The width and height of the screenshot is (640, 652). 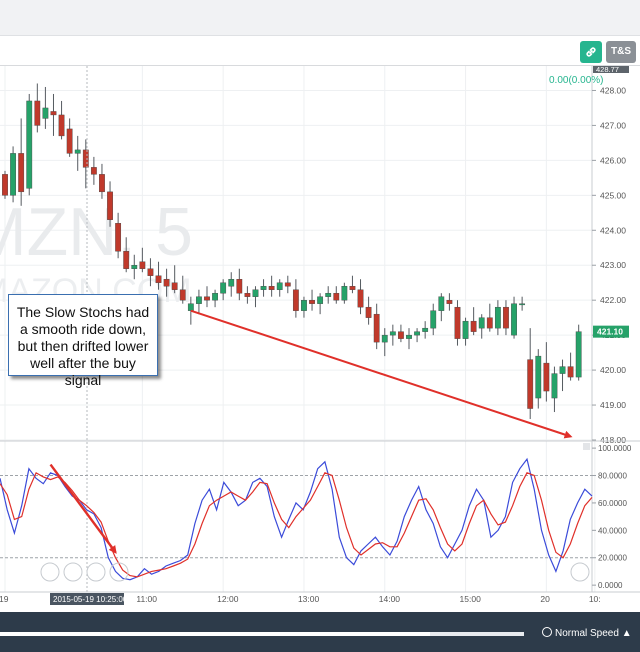 I want to click on nav-zoom-in-icon, so click(x=119, y=572).